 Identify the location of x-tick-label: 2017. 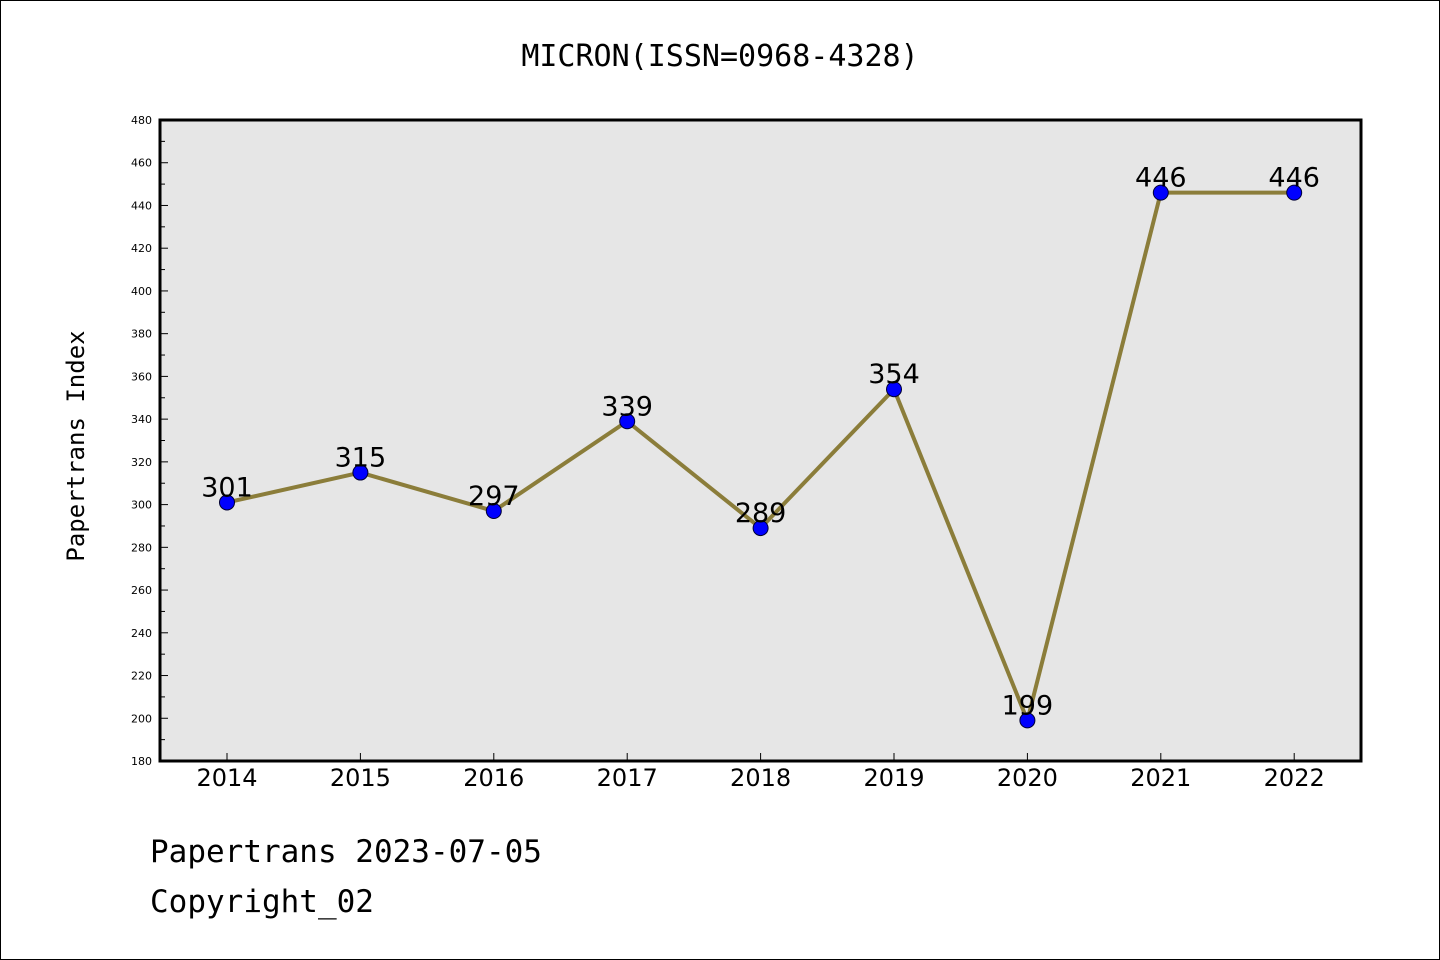
(627, 778).